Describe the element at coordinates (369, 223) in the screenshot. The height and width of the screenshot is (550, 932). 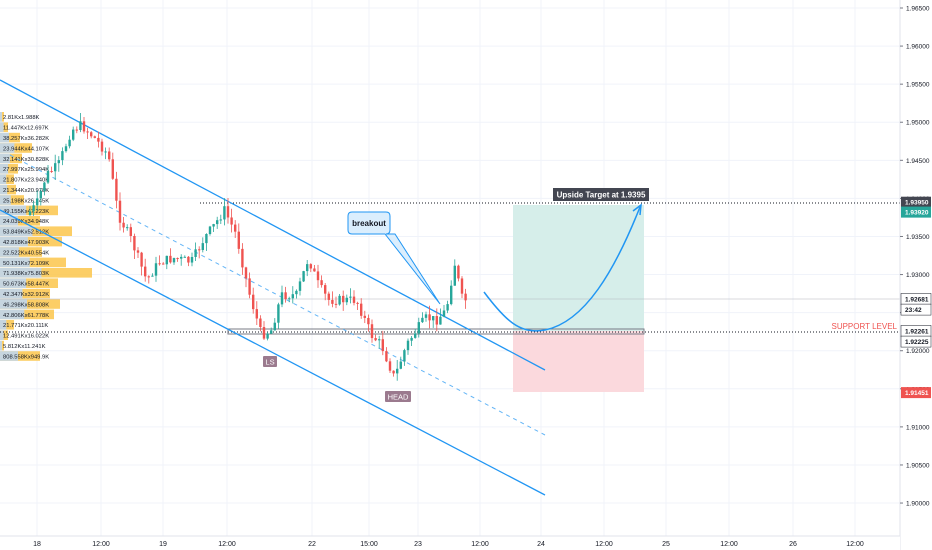
I see `breakout-label: breakout` at that location.